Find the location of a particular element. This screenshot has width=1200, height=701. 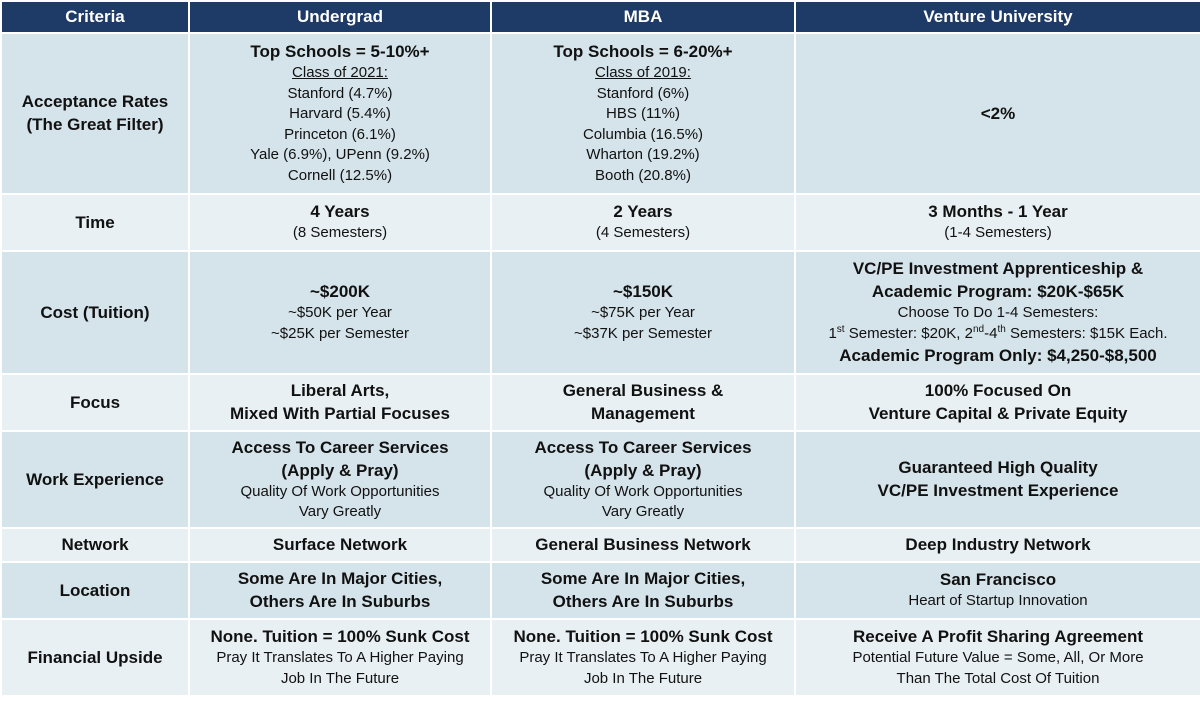

undergrad-cost: ~$200K ~$50K per Year ~$25K per Semester is located at coordinates (340, 312).